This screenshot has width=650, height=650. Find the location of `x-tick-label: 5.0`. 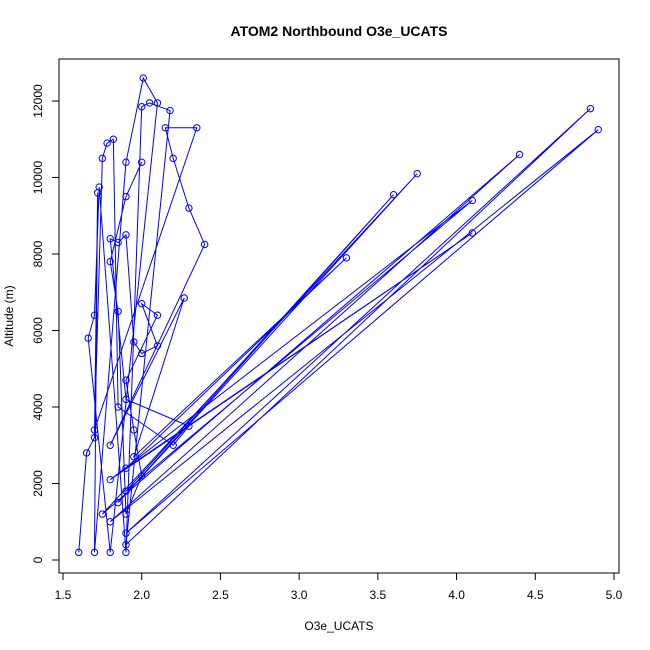

x-tick-label: 5.0 is located at coordinates (614, 595).